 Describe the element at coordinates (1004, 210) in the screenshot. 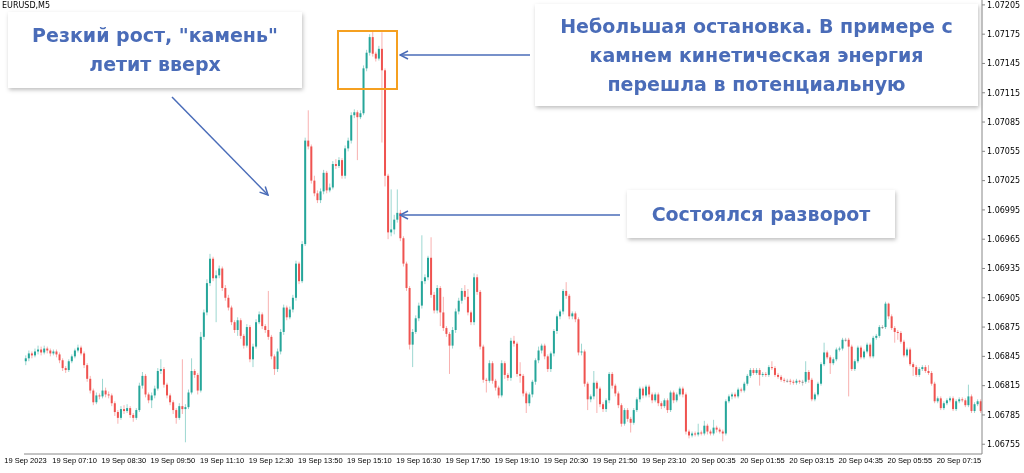

I see `y-tick-label: 1.06995` at that location.